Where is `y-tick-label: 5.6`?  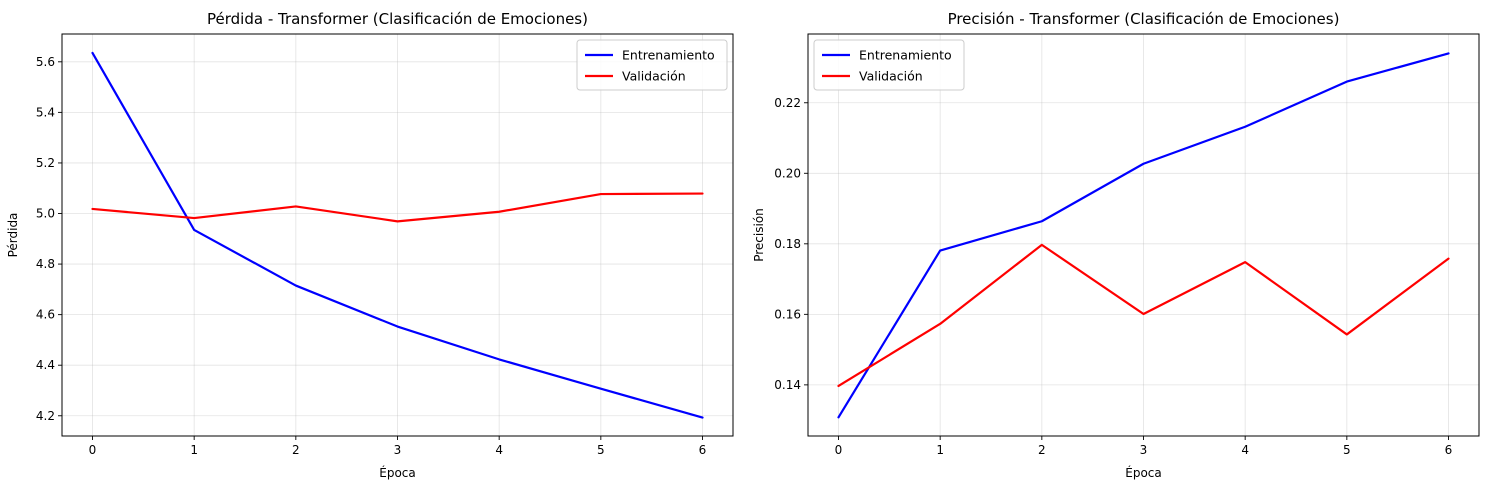
y-tick-label: 5.6 is located at coordinates (45, 62).